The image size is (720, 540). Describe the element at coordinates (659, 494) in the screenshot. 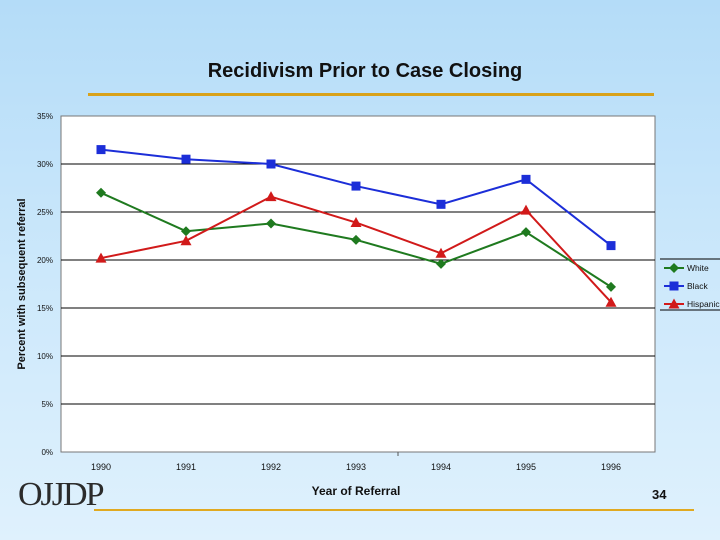

I see `page-number: 34` at that location.